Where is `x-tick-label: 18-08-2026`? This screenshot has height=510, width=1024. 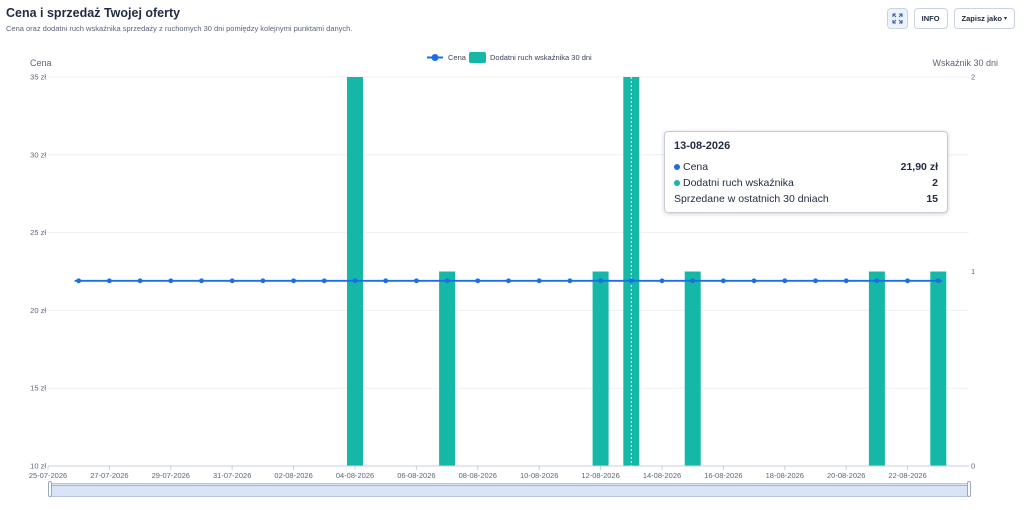
x-tick-label: 18-08-2026 is located at coordinates (785, 475).